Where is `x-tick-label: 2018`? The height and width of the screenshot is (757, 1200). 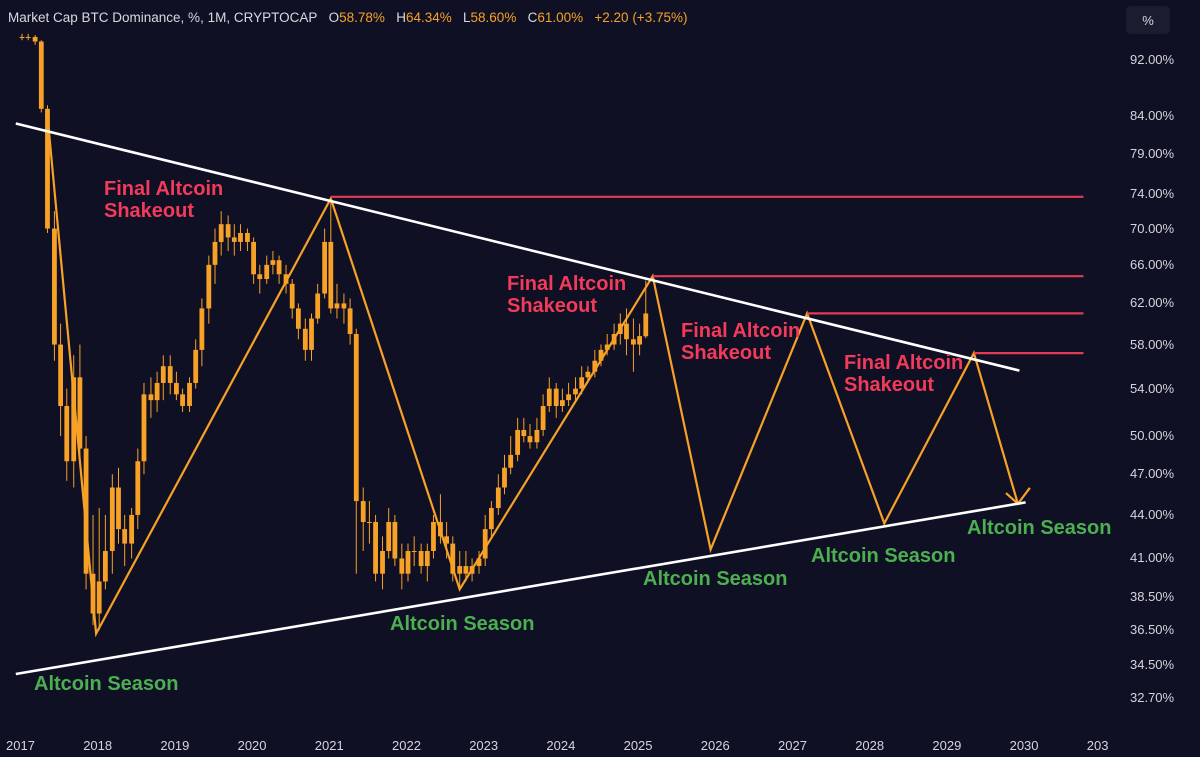
x-tick-label: 2018 is located at coordinates (98, 745).